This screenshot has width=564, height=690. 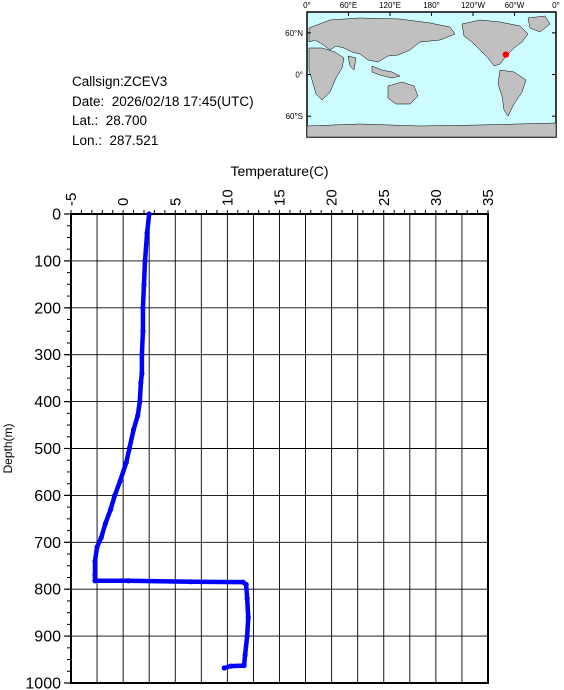 I want to click on date-text: Date: 2026/02/18 17:45(UTC), so click(x=163, y=101).